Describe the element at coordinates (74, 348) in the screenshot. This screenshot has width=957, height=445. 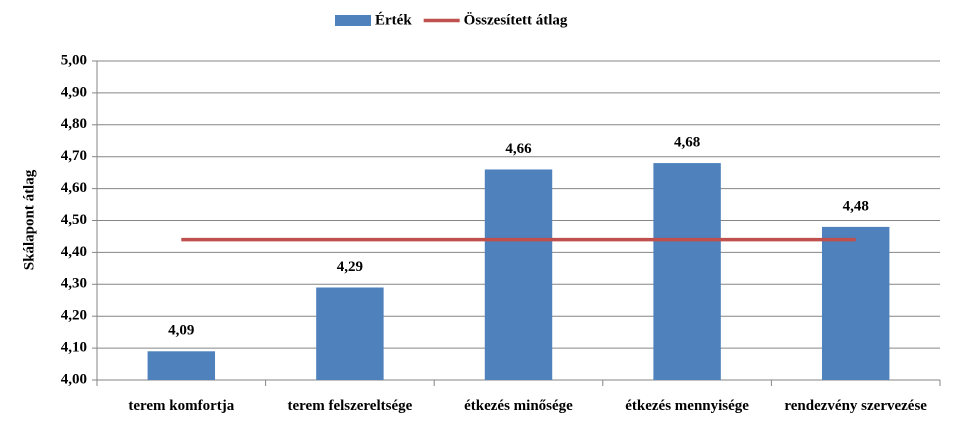
I see `y-tick-label: 4,10` at that location.